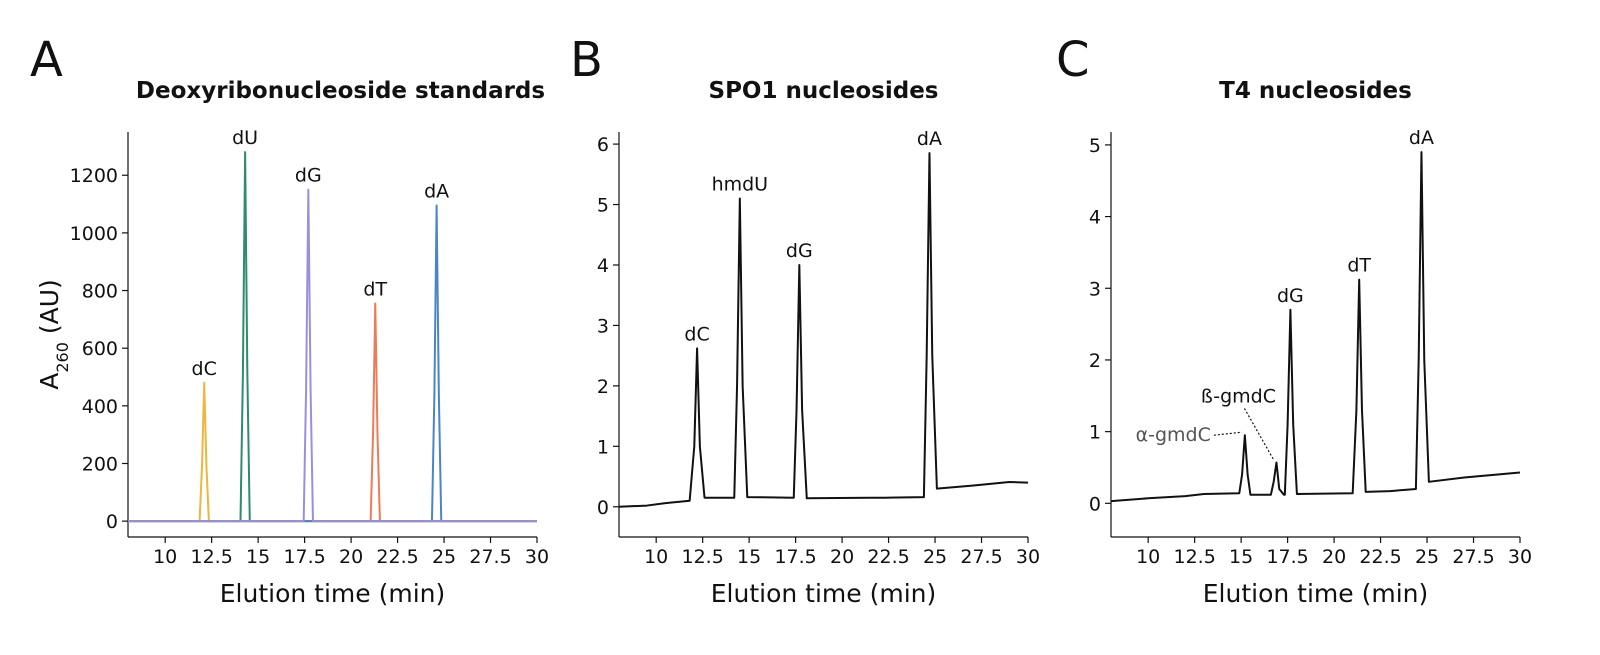  Describe the element at coordinates (1173, 435) in the screenshot. I see `peak-label: α-gmdC` at that location.